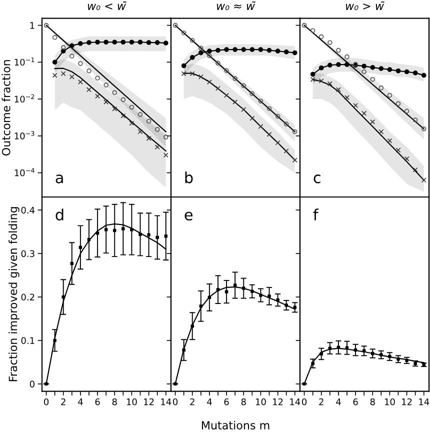 This screenshot has width=430, height=440. Describe the element at coordinates (59, 179) in the screenshot. I see `annotation: a` at that location.